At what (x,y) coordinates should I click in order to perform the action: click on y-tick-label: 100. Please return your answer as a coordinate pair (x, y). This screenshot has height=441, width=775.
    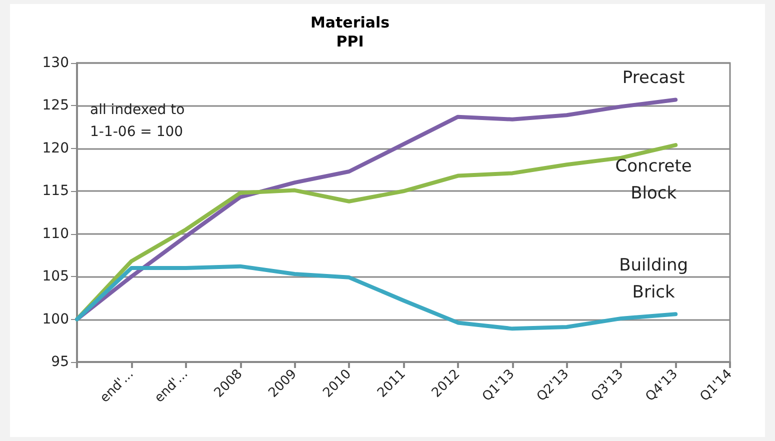
    Looking at the image, I should click on (55, 319).